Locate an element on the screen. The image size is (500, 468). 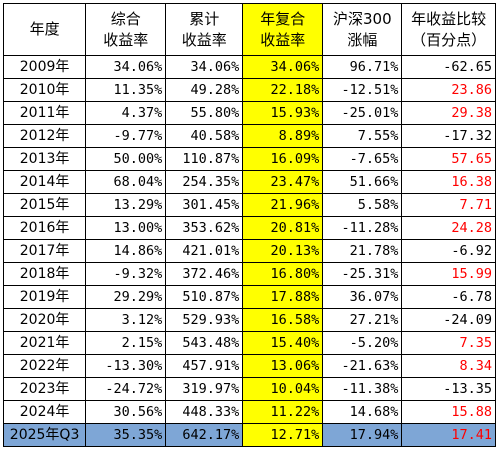
table-row: 2019年 29.29% 510.87% 17.88% 36.07% -6.78 is located at coordinates (249, 297).